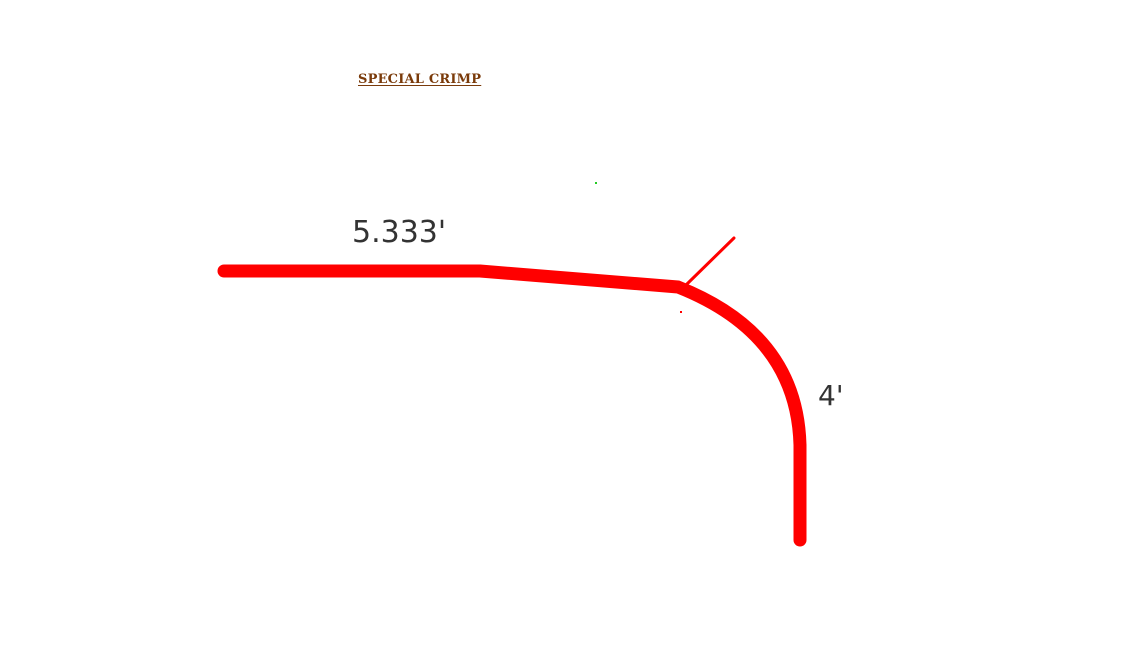 The image size is (1138, 651). Describe the element at coordinates (831, 395) in the screenshot. I see `side-length-label: 4'` at that location.